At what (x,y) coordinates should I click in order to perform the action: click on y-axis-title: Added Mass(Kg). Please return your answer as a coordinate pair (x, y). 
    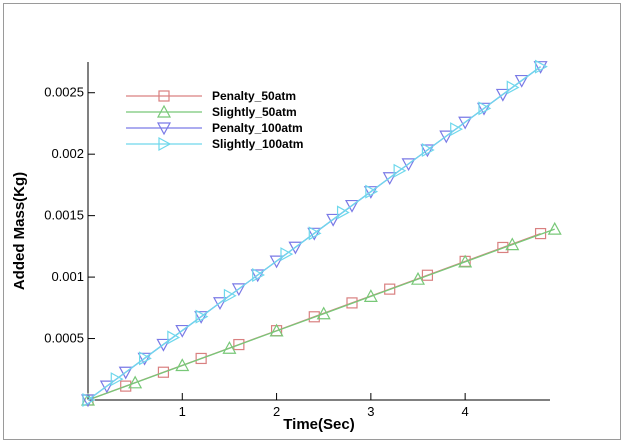
    Looking at the image, I should click on (19, 231).